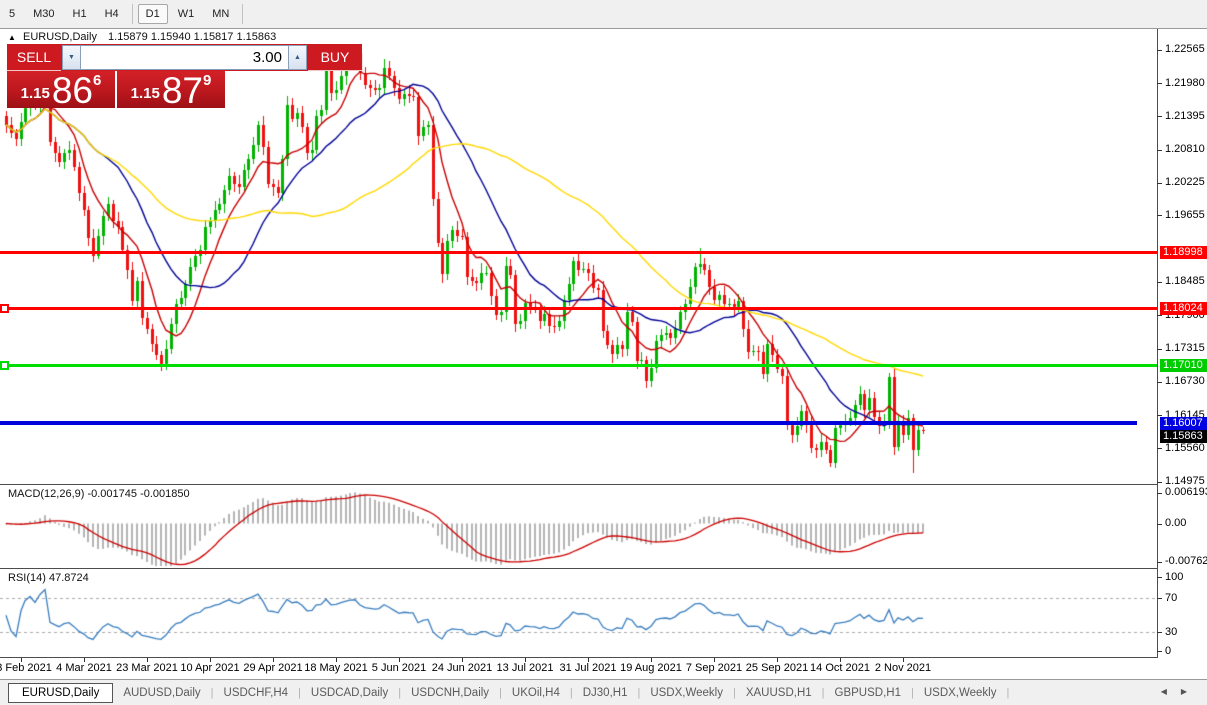  Describe the element at coordinates (335, 57) in the screenshot. I see `buy-button: BUY` at that location.